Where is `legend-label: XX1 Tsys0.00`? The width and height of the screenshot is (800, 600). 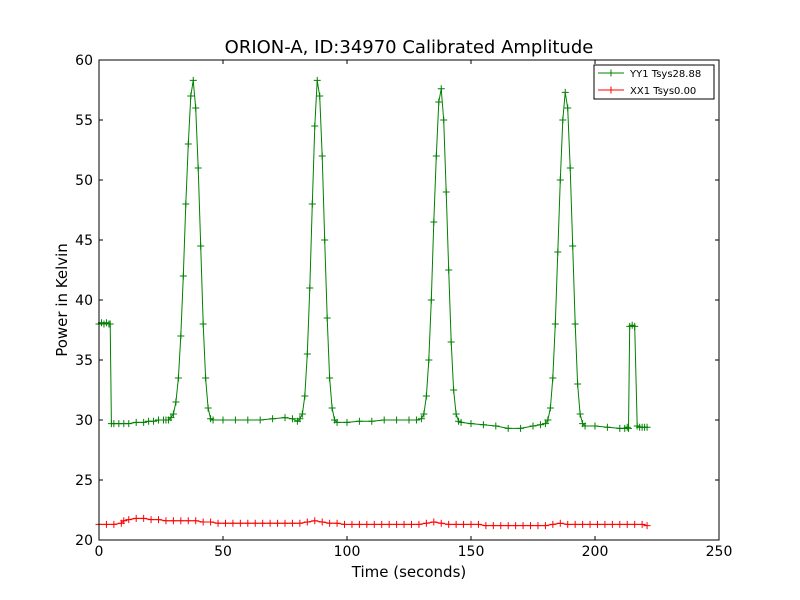 legend-label: XX1 Tsys0.00 is located at coordinates (663, 91).